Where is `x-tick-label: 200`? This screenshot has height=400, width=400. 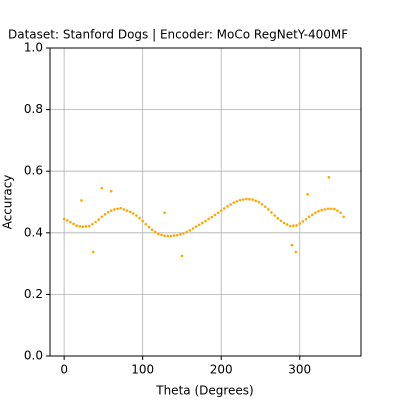
x-tick-label: 200 is located at coordinates (221, 370).